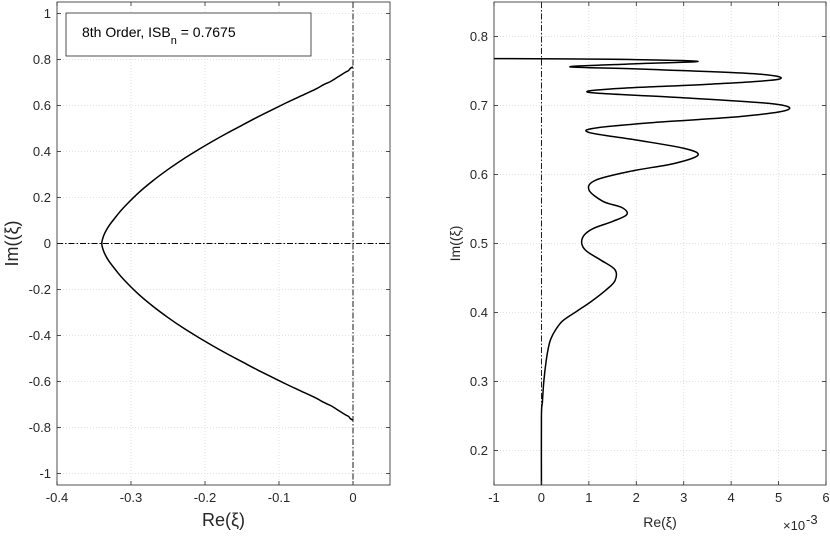 The width and height of the screenshot is (830, 537). What do you see at coordinates (47, 243) in the screenshot?
I see `y-tick-label: 0` at bounding box center [47, 243].